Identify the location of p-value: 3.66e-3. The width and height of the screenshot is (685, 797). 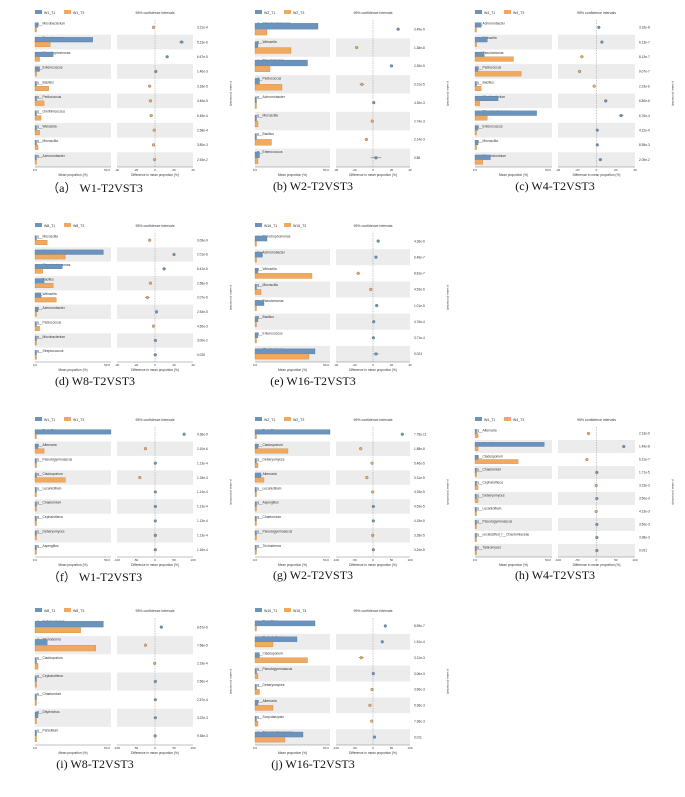
(419, 690).